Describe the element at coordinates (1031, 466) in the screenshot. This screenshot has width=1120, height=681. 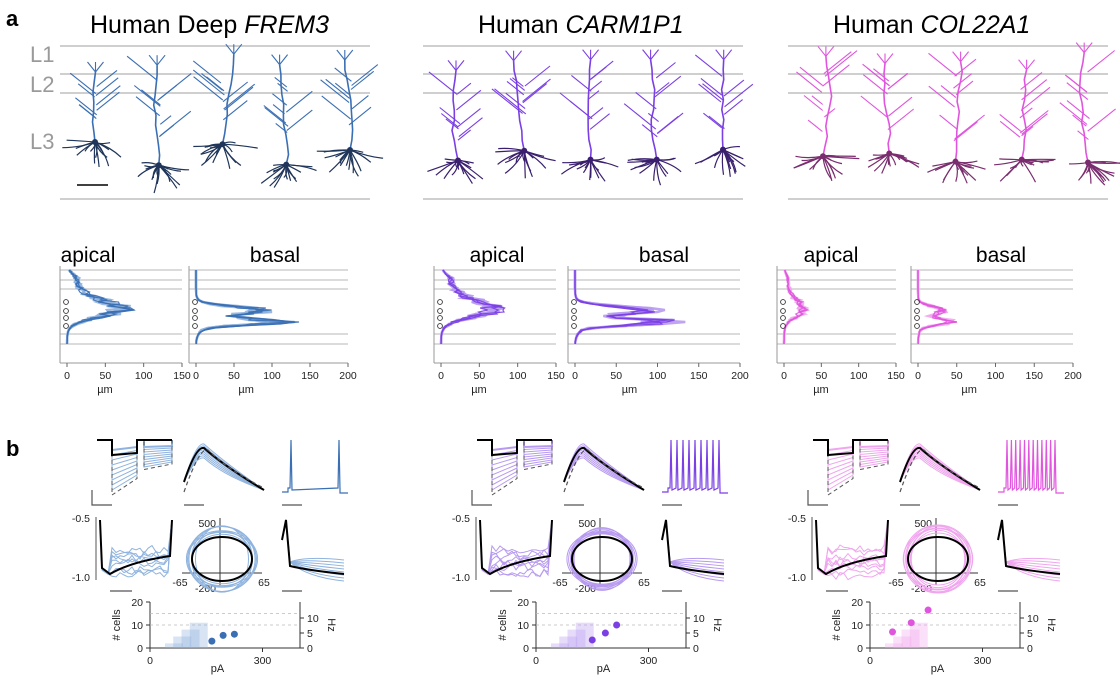
I see `spike-train` at that location.